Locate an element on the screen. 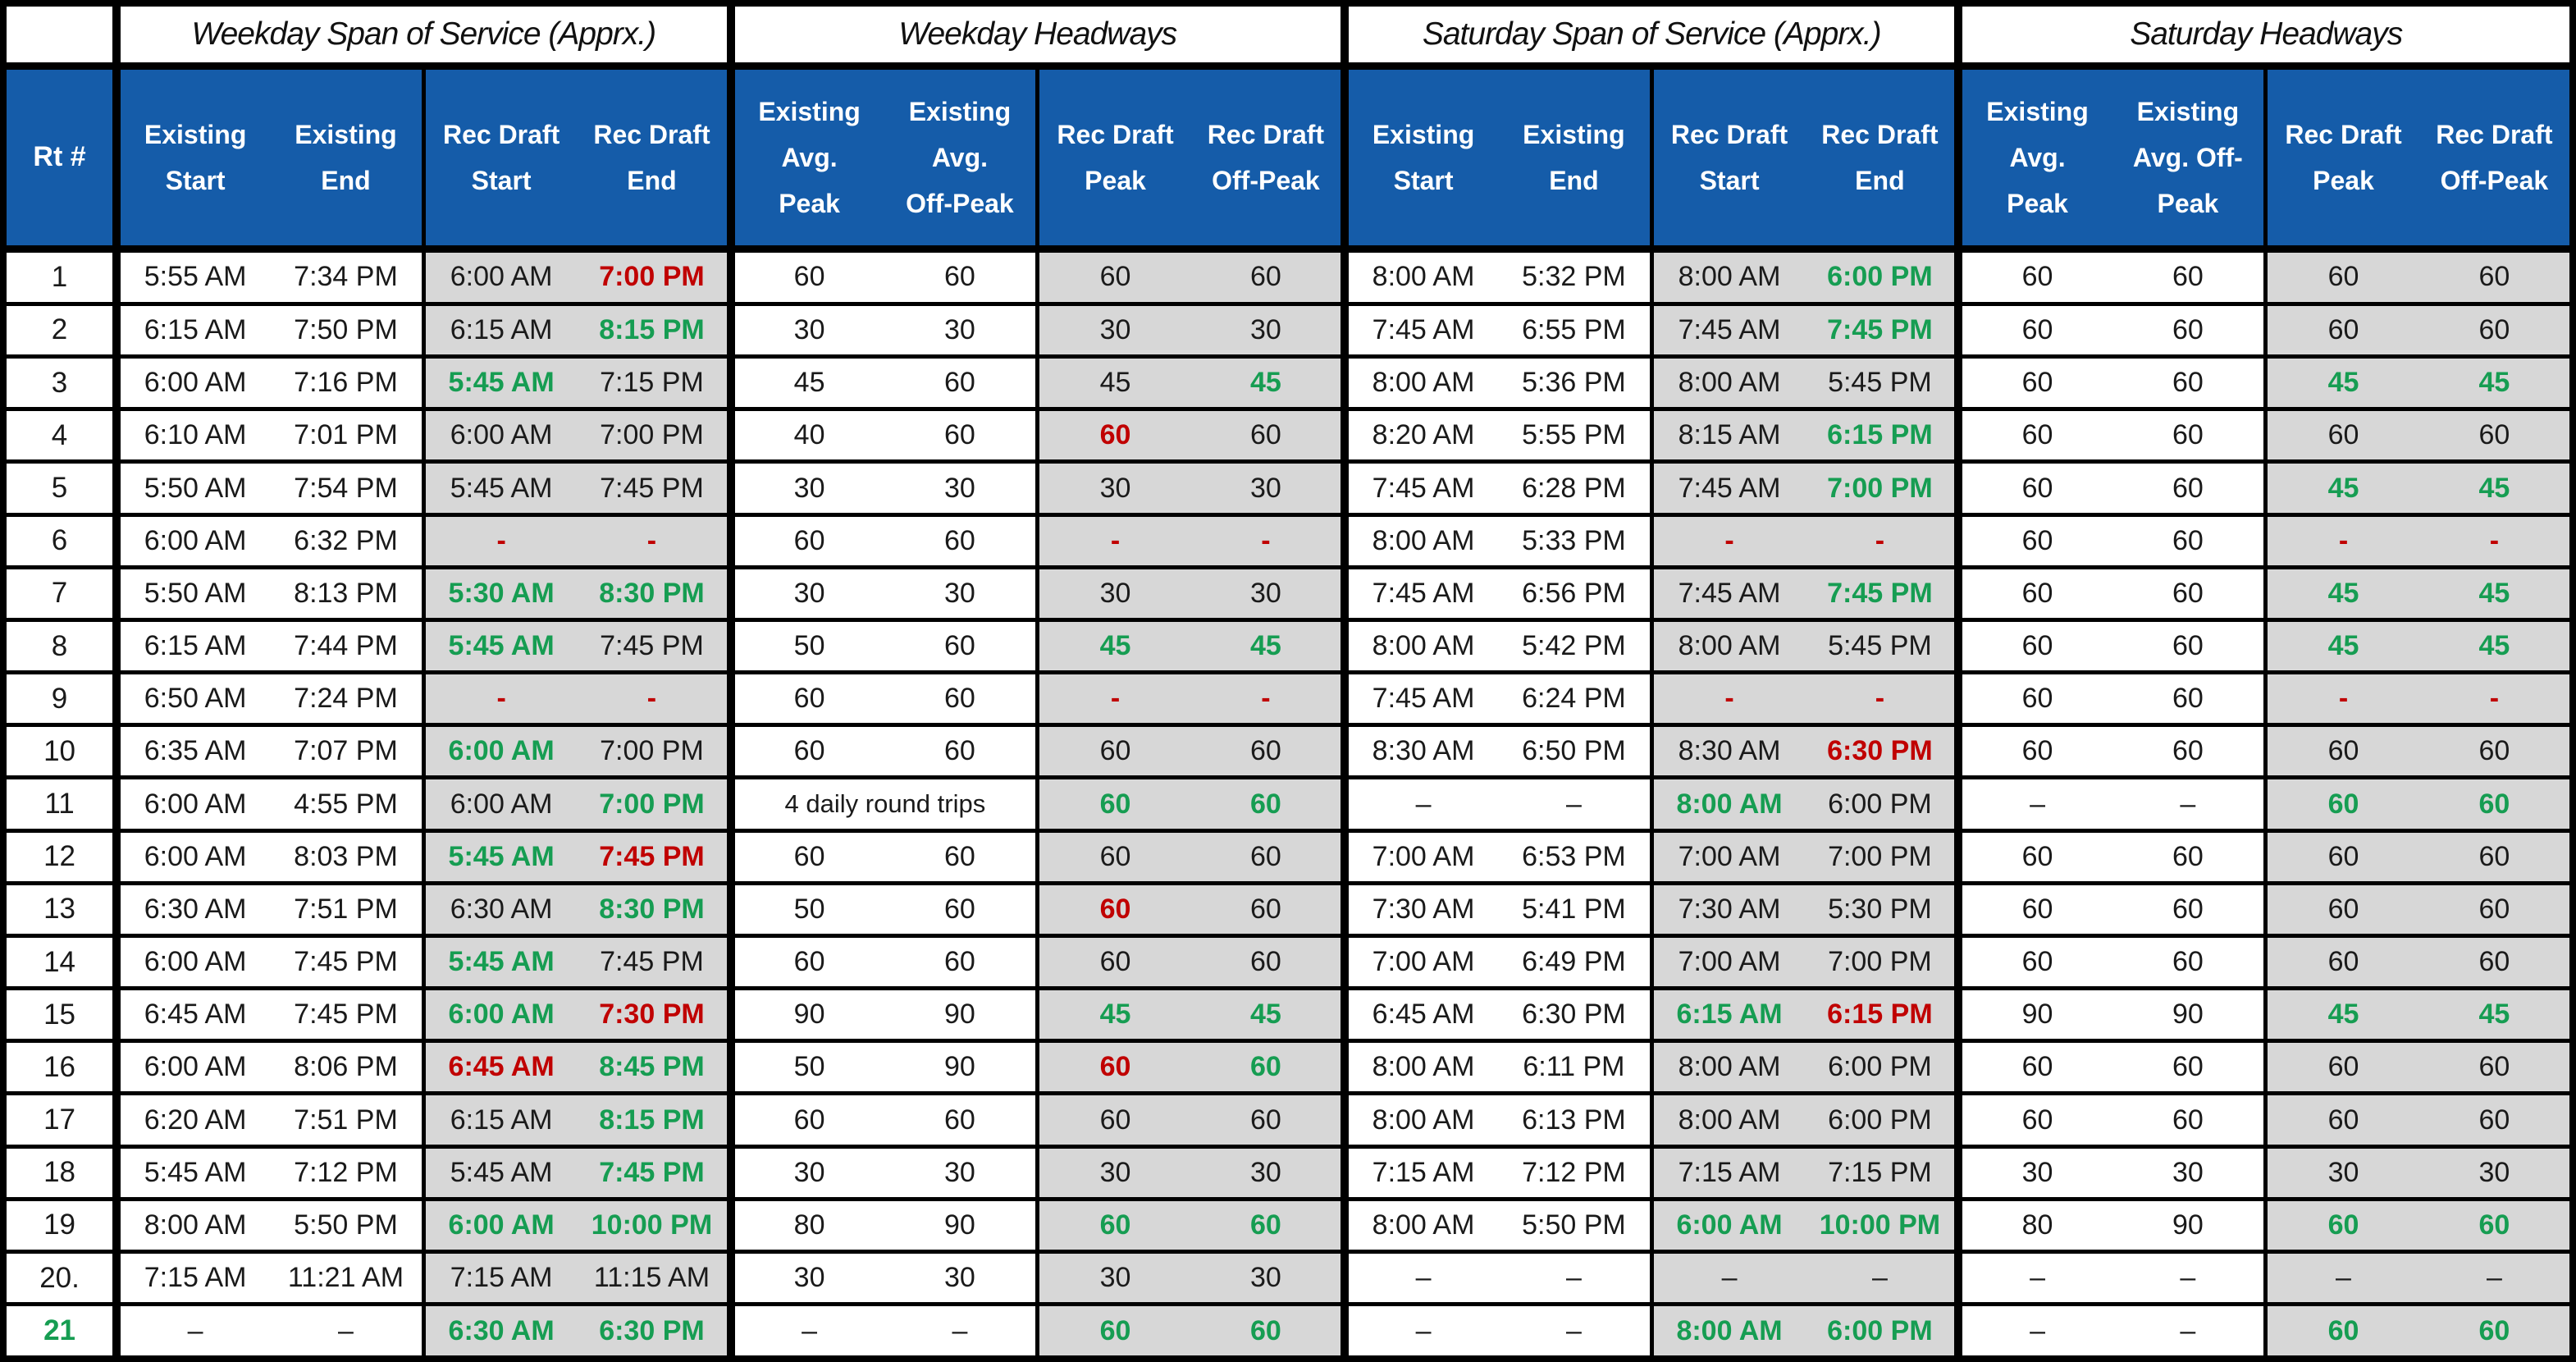  cell-sat-draft-end: – is located at coordinates (1882, 1277).